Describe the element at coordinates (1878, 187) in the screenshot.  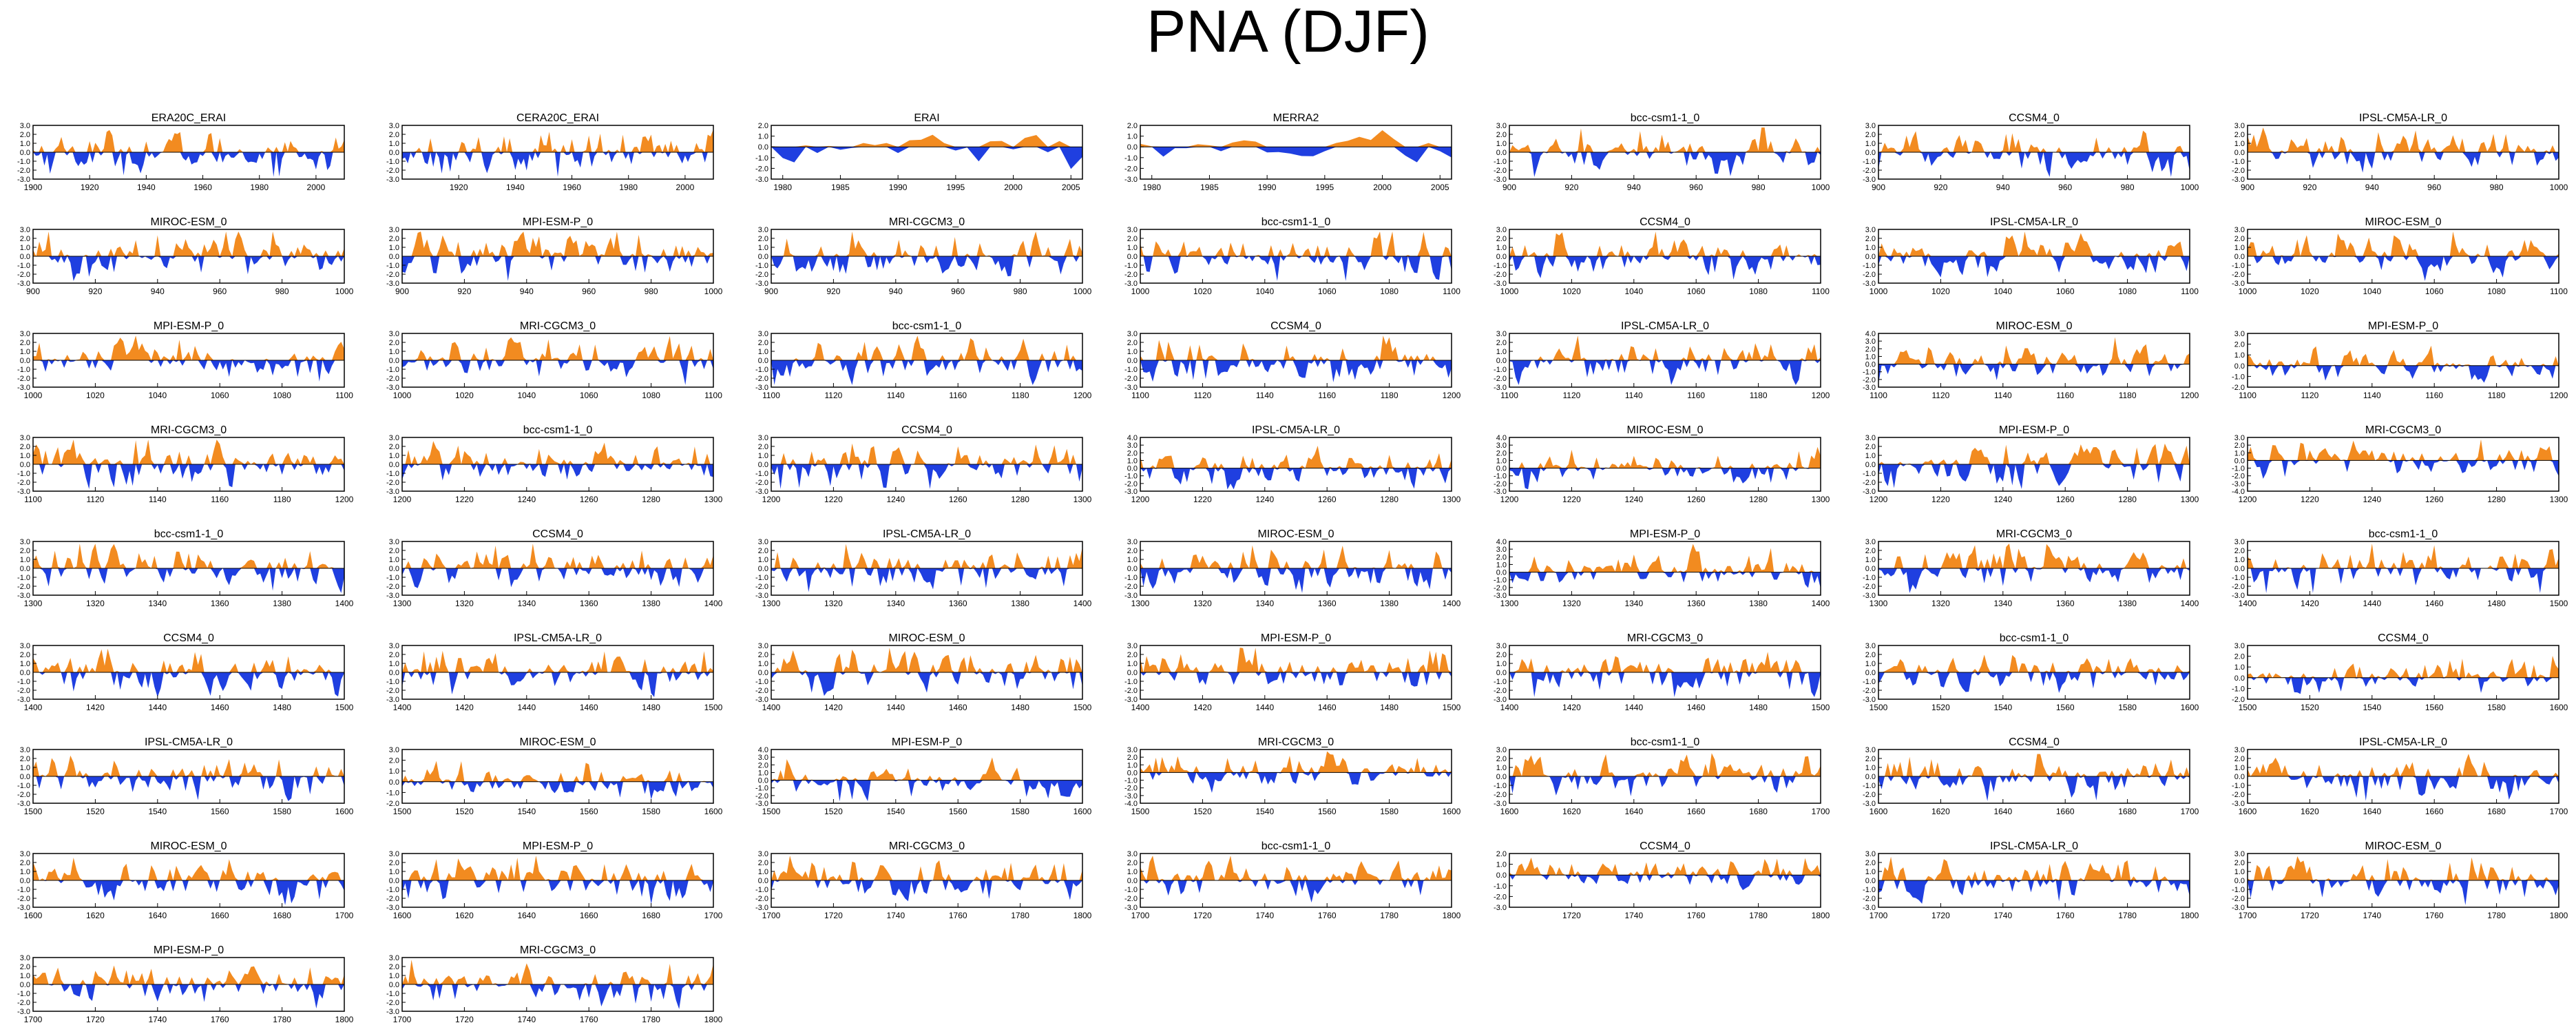
I see `x-tick-label: 900` at that location.